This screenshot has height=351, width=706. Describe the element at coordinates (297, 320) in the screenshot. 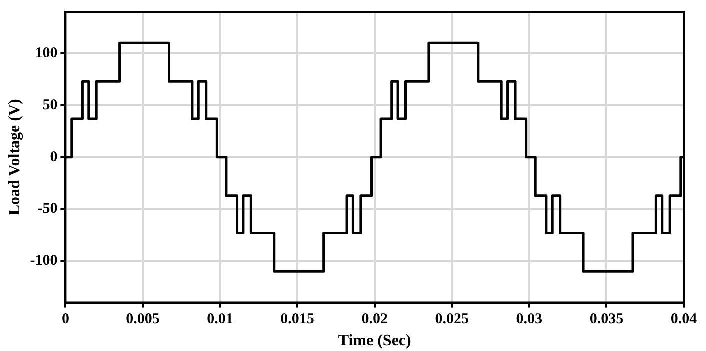

I see `x-tick-label: 0.015` at that location.